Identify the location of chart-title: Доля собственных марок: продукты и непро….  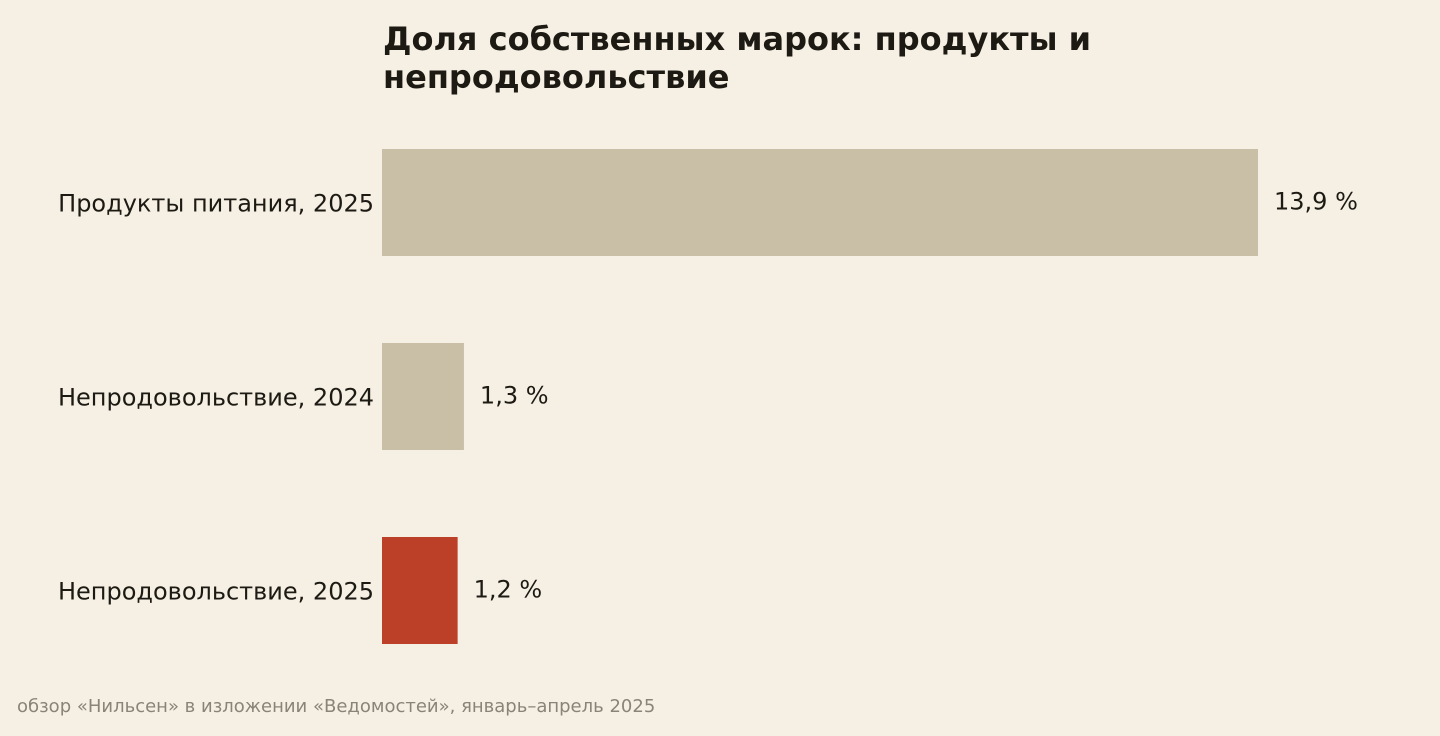
(737, 58).